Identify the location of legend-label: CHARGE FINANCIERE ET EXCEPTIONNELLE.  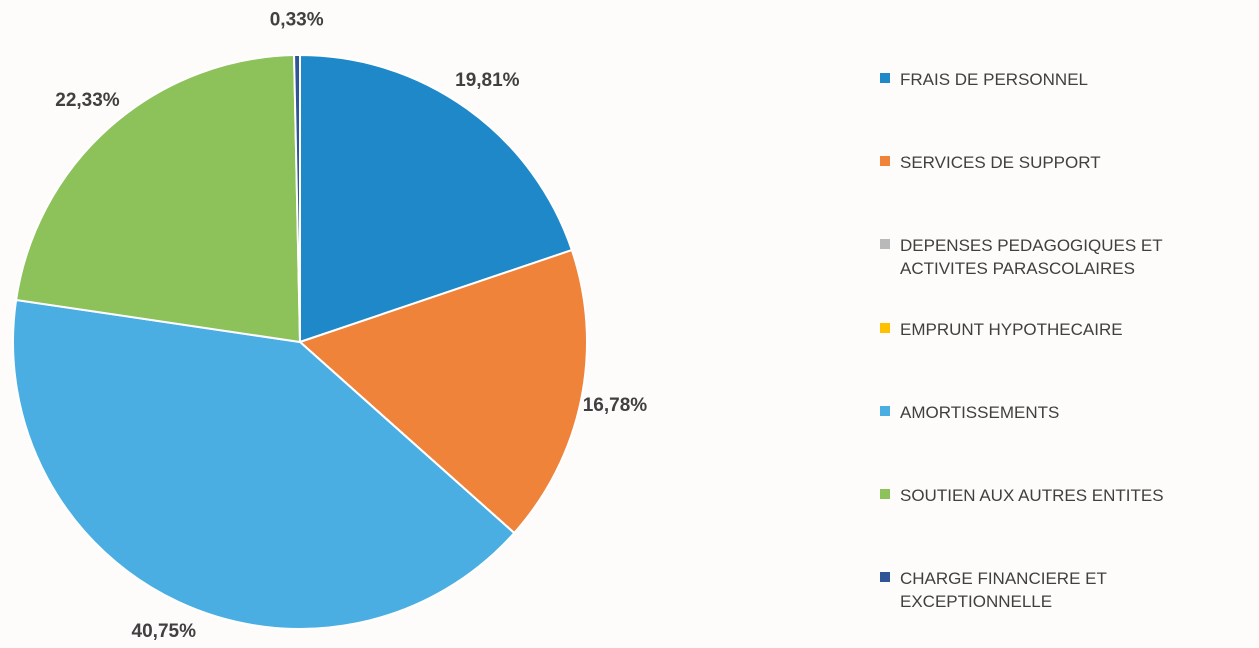
(1003, 590).